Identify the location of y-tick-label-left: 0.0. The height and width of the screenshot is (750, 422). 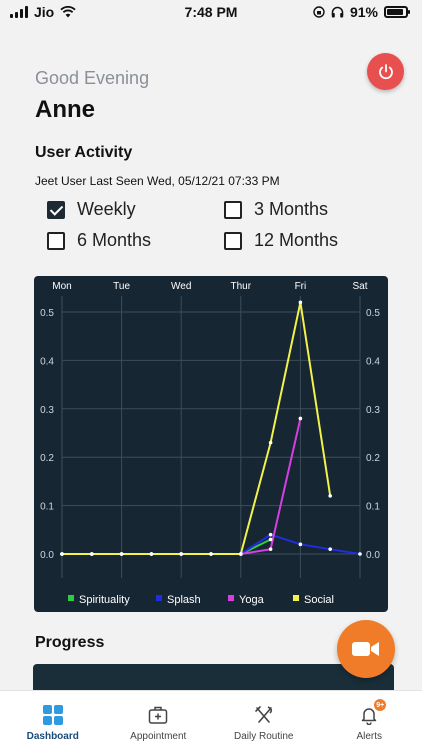
(47, 555).